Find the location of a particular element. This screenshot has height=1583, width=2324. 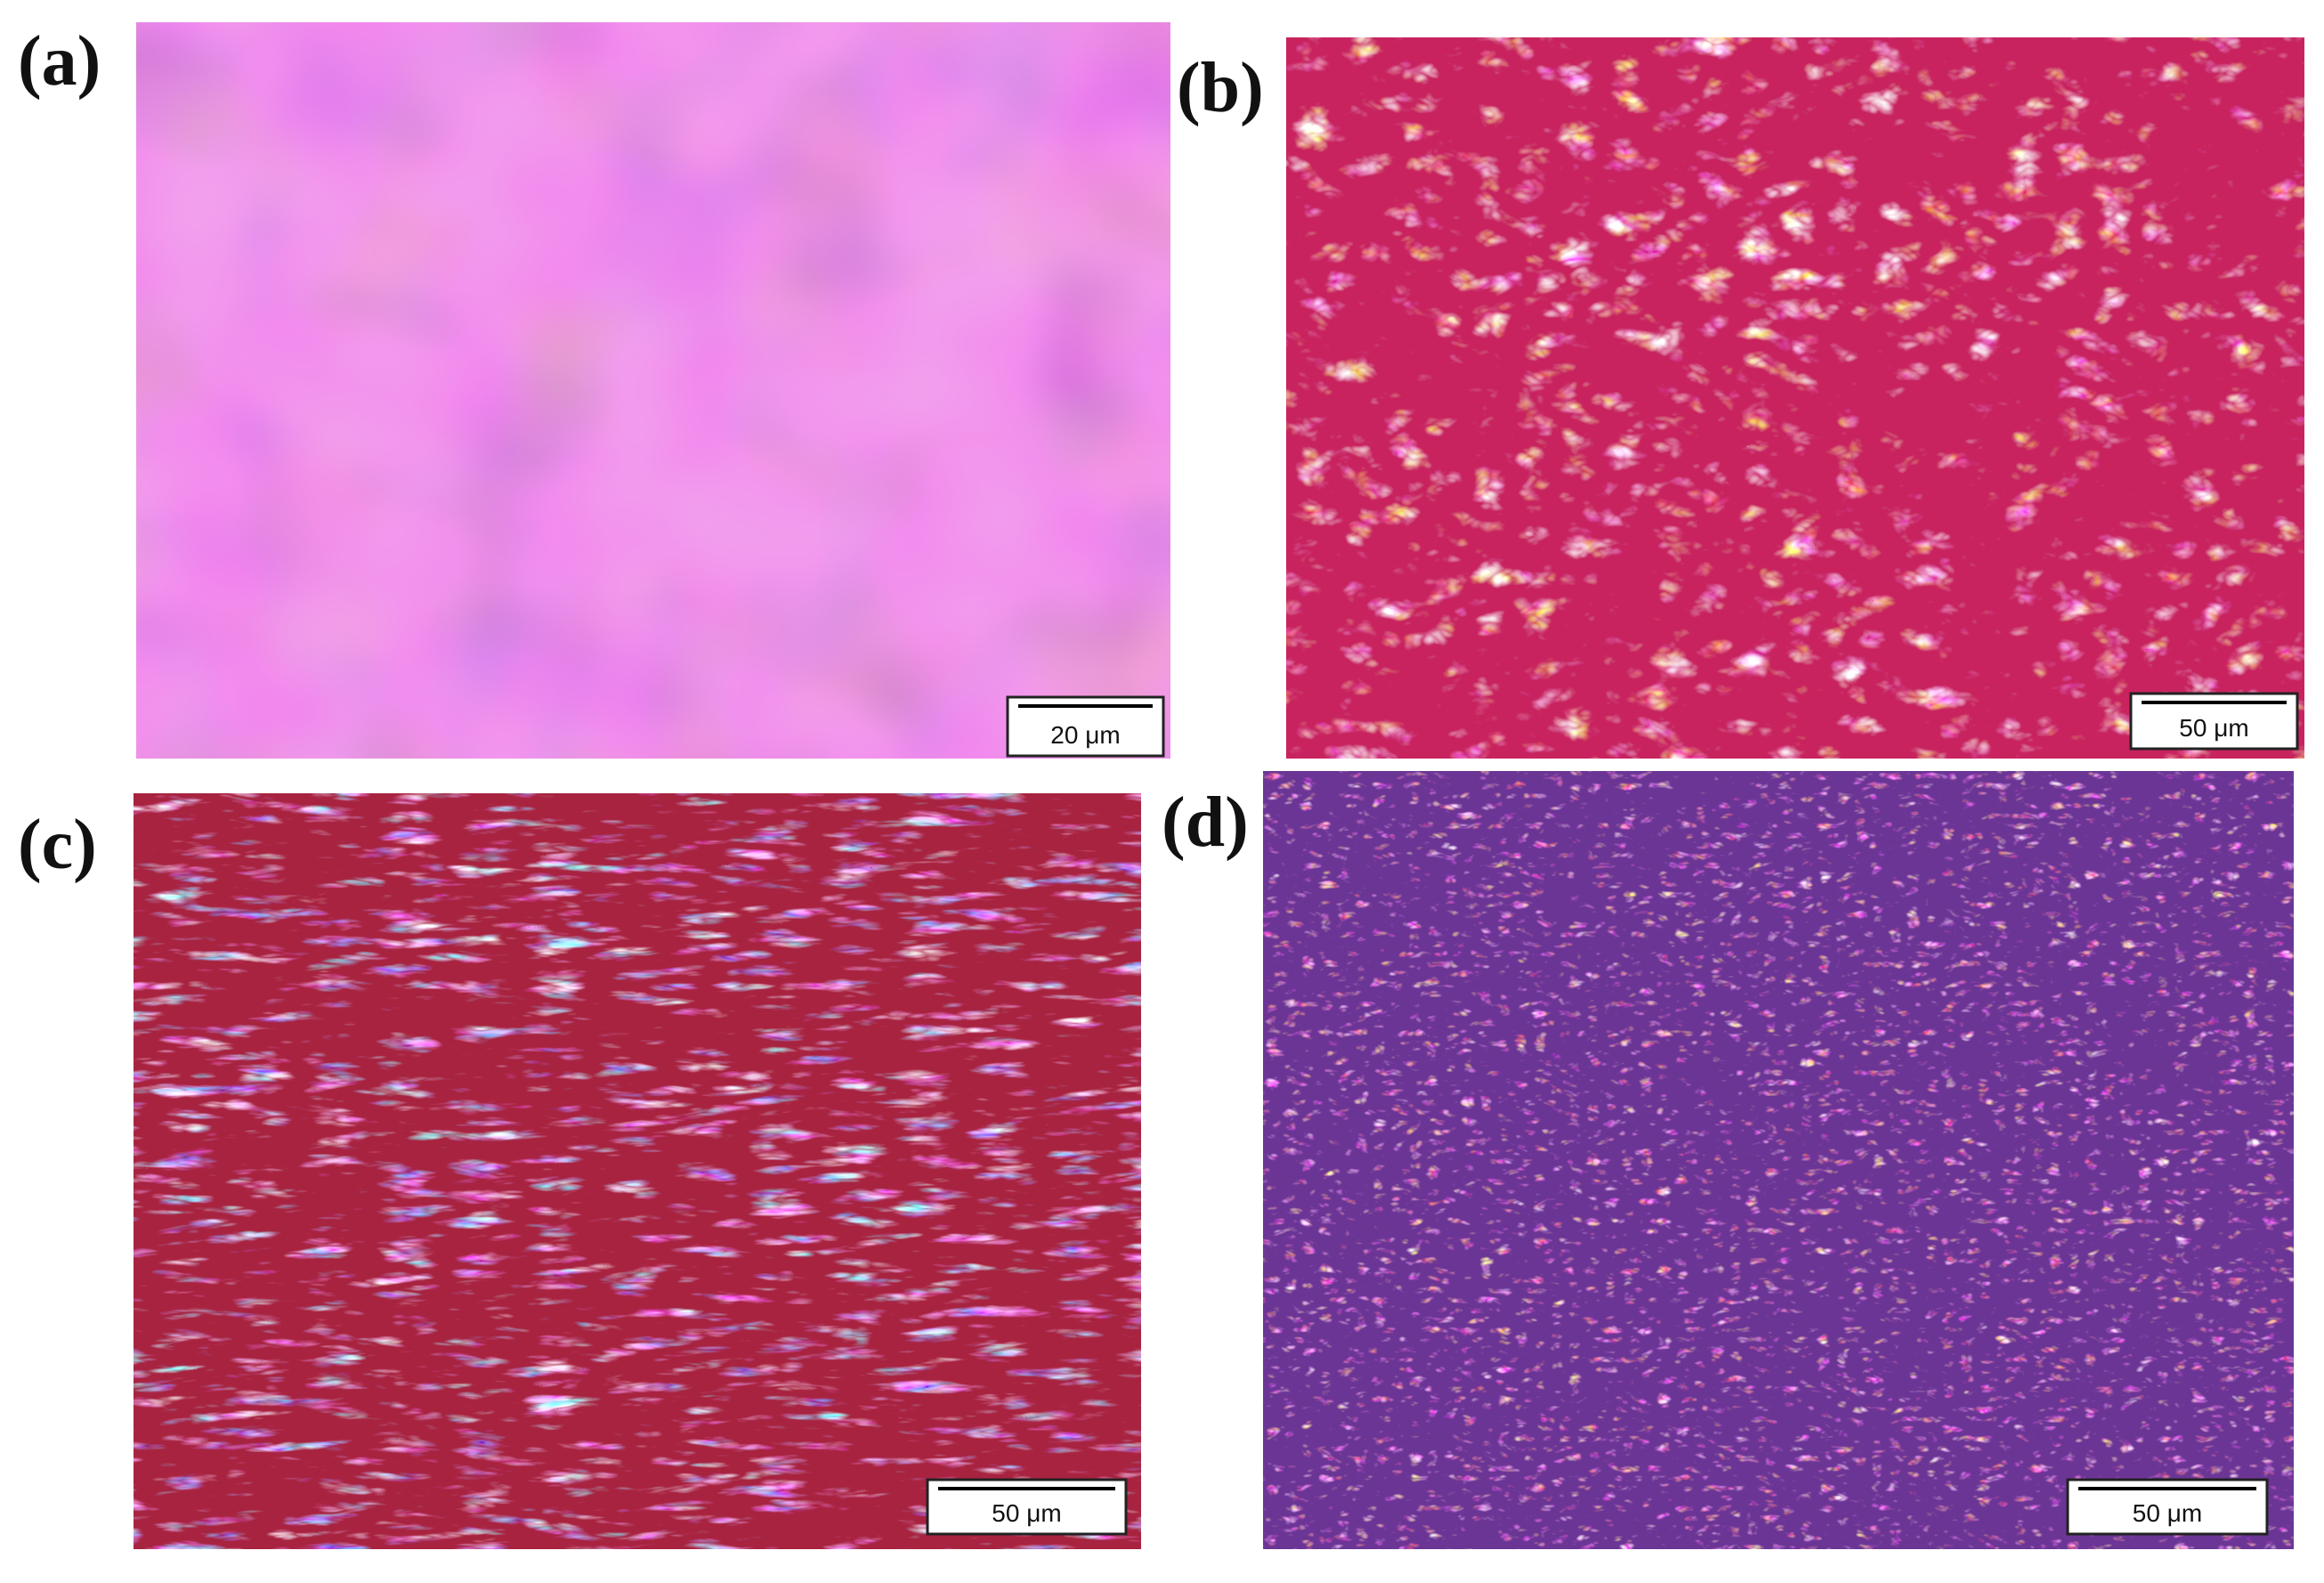

panel-label: (b) is located at coordinates (1220, 88).